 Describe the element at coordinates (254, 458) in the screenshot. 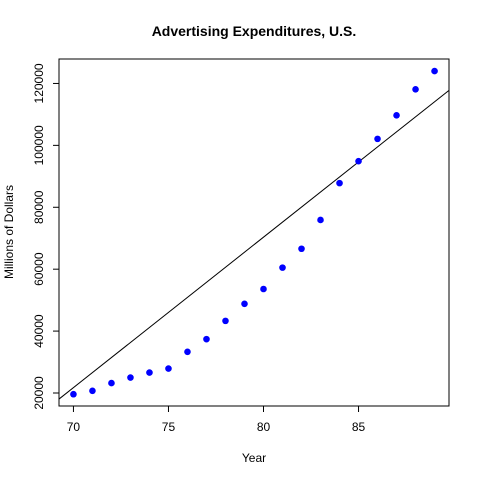

I see `x-axis-label: Year` at that location.